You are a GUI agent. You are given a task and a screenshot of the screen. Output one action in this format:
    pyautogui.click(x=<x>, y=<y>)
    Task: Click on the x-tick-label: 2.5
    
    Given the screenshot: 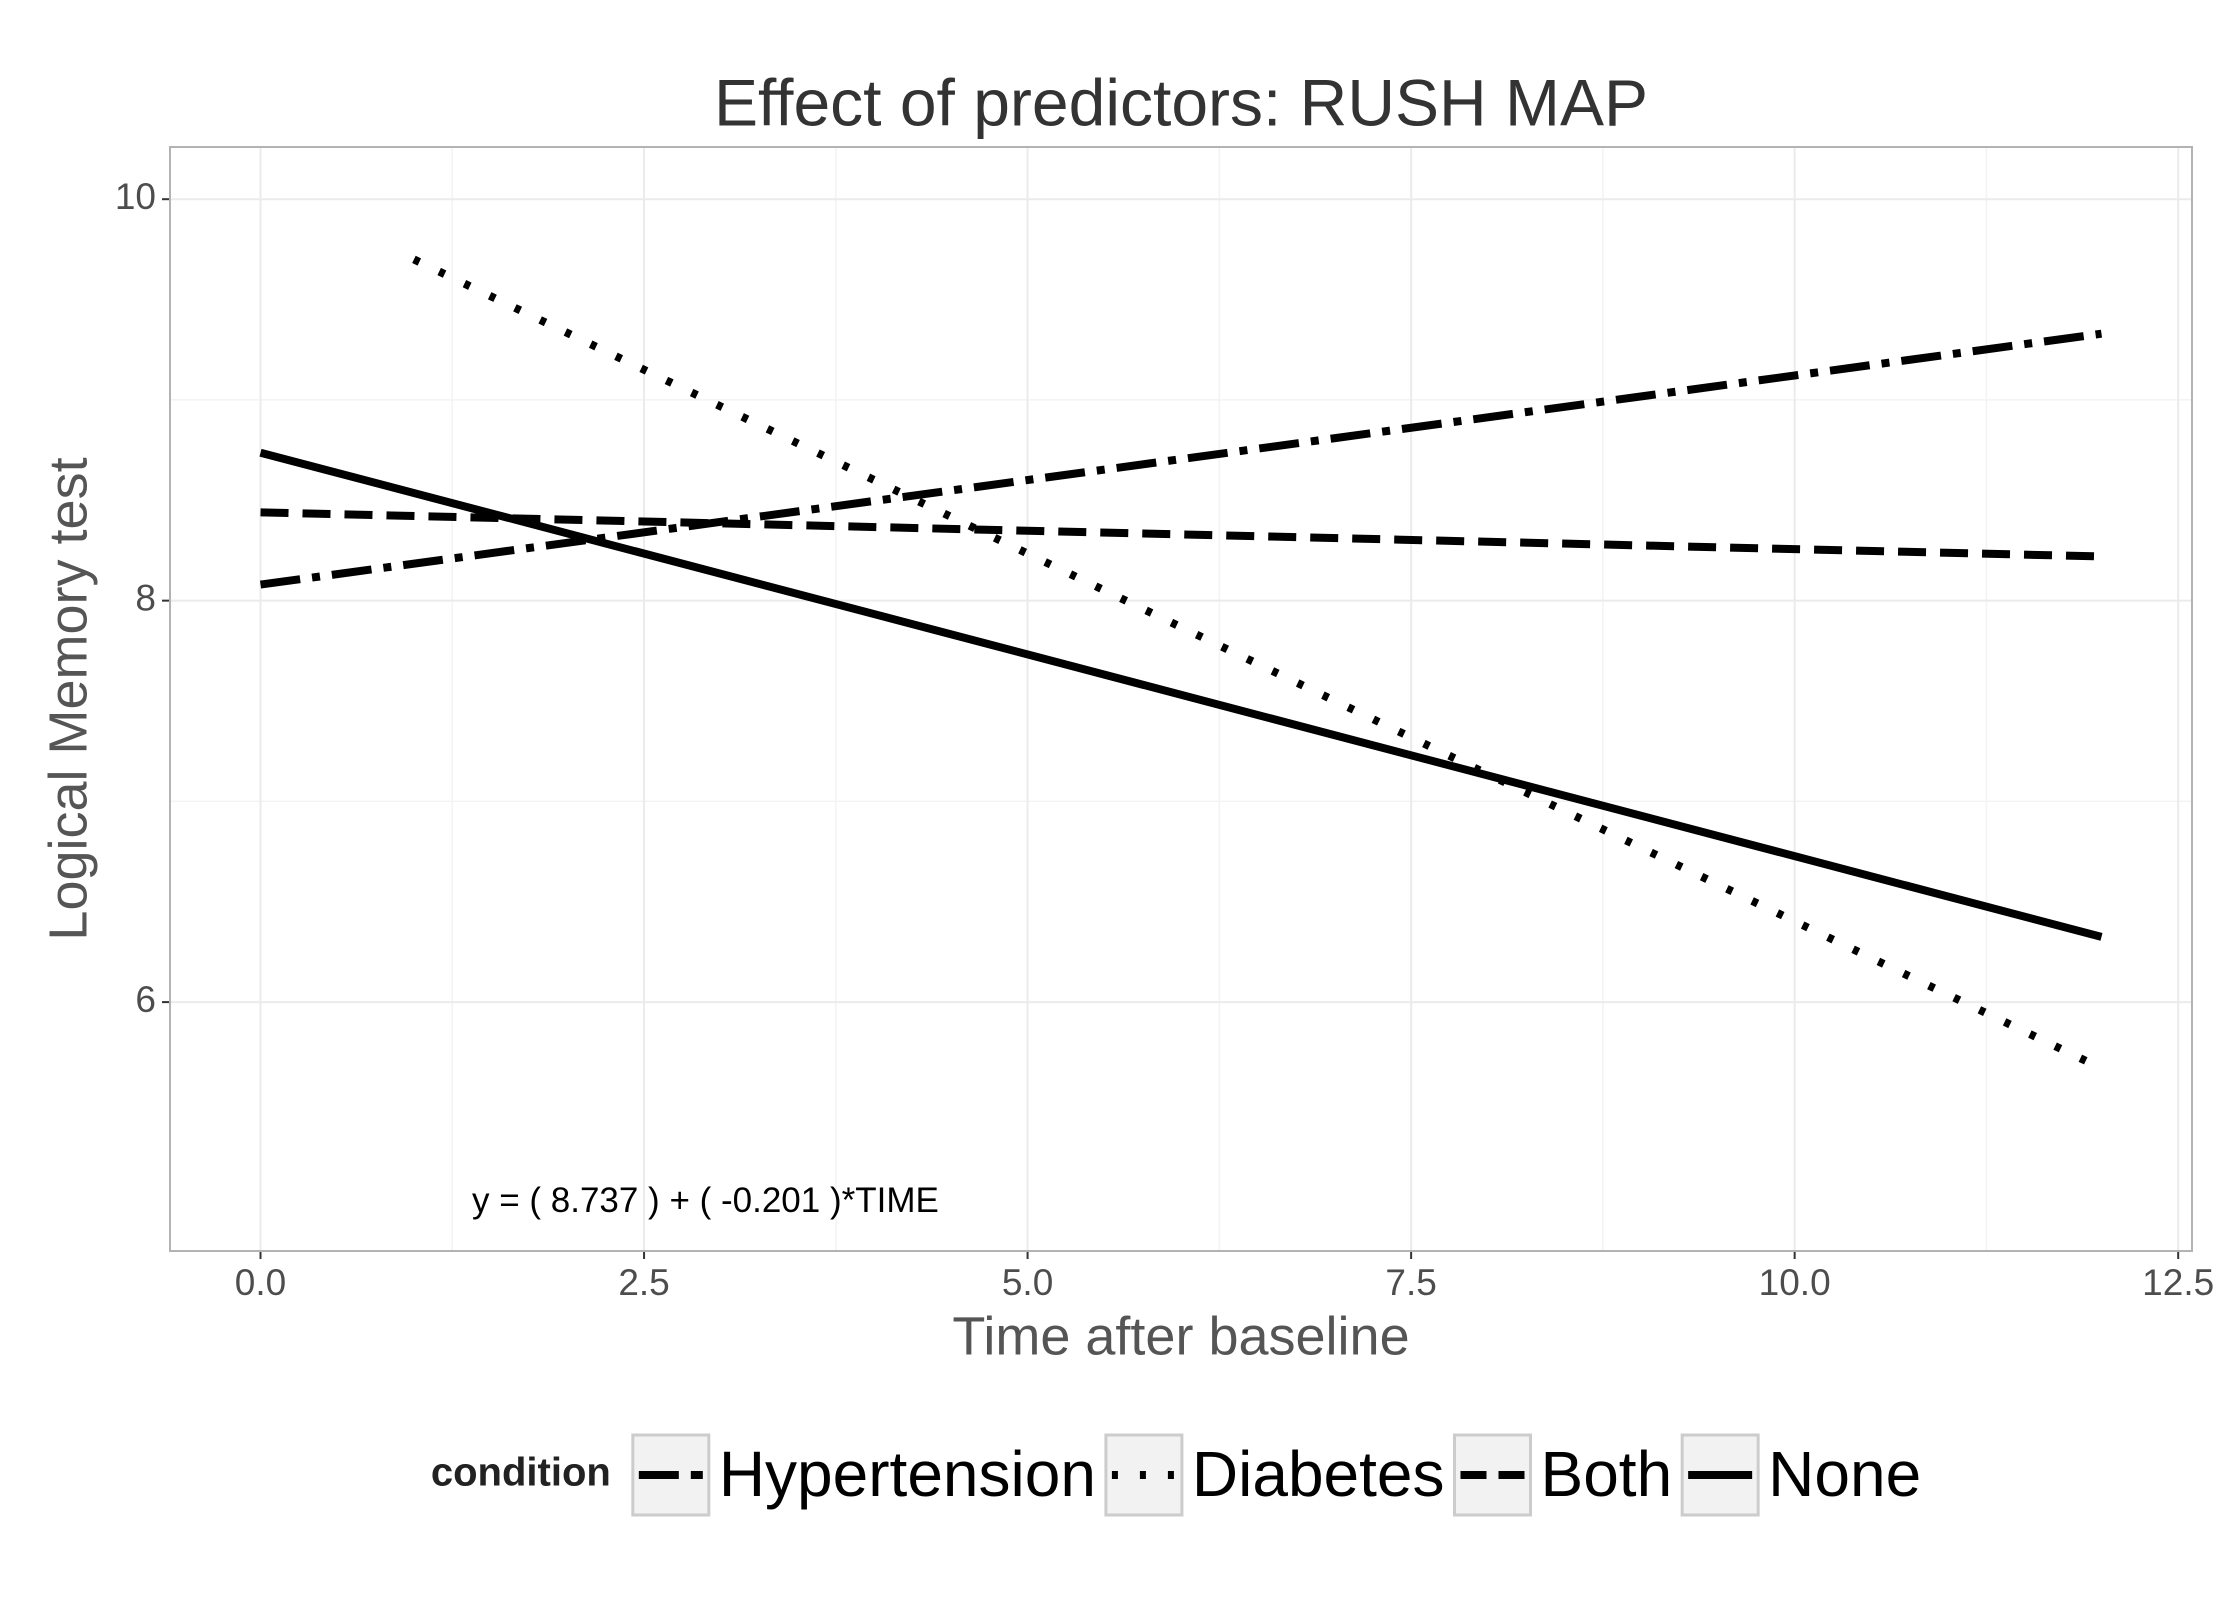 What is the action you would take?
    pyautogui.click(x=643, y=1282)
    